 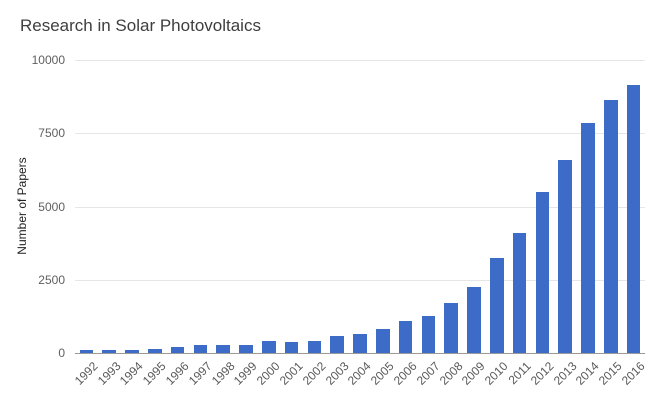 I want to click on bar-2009, so click(x=474, y=320).